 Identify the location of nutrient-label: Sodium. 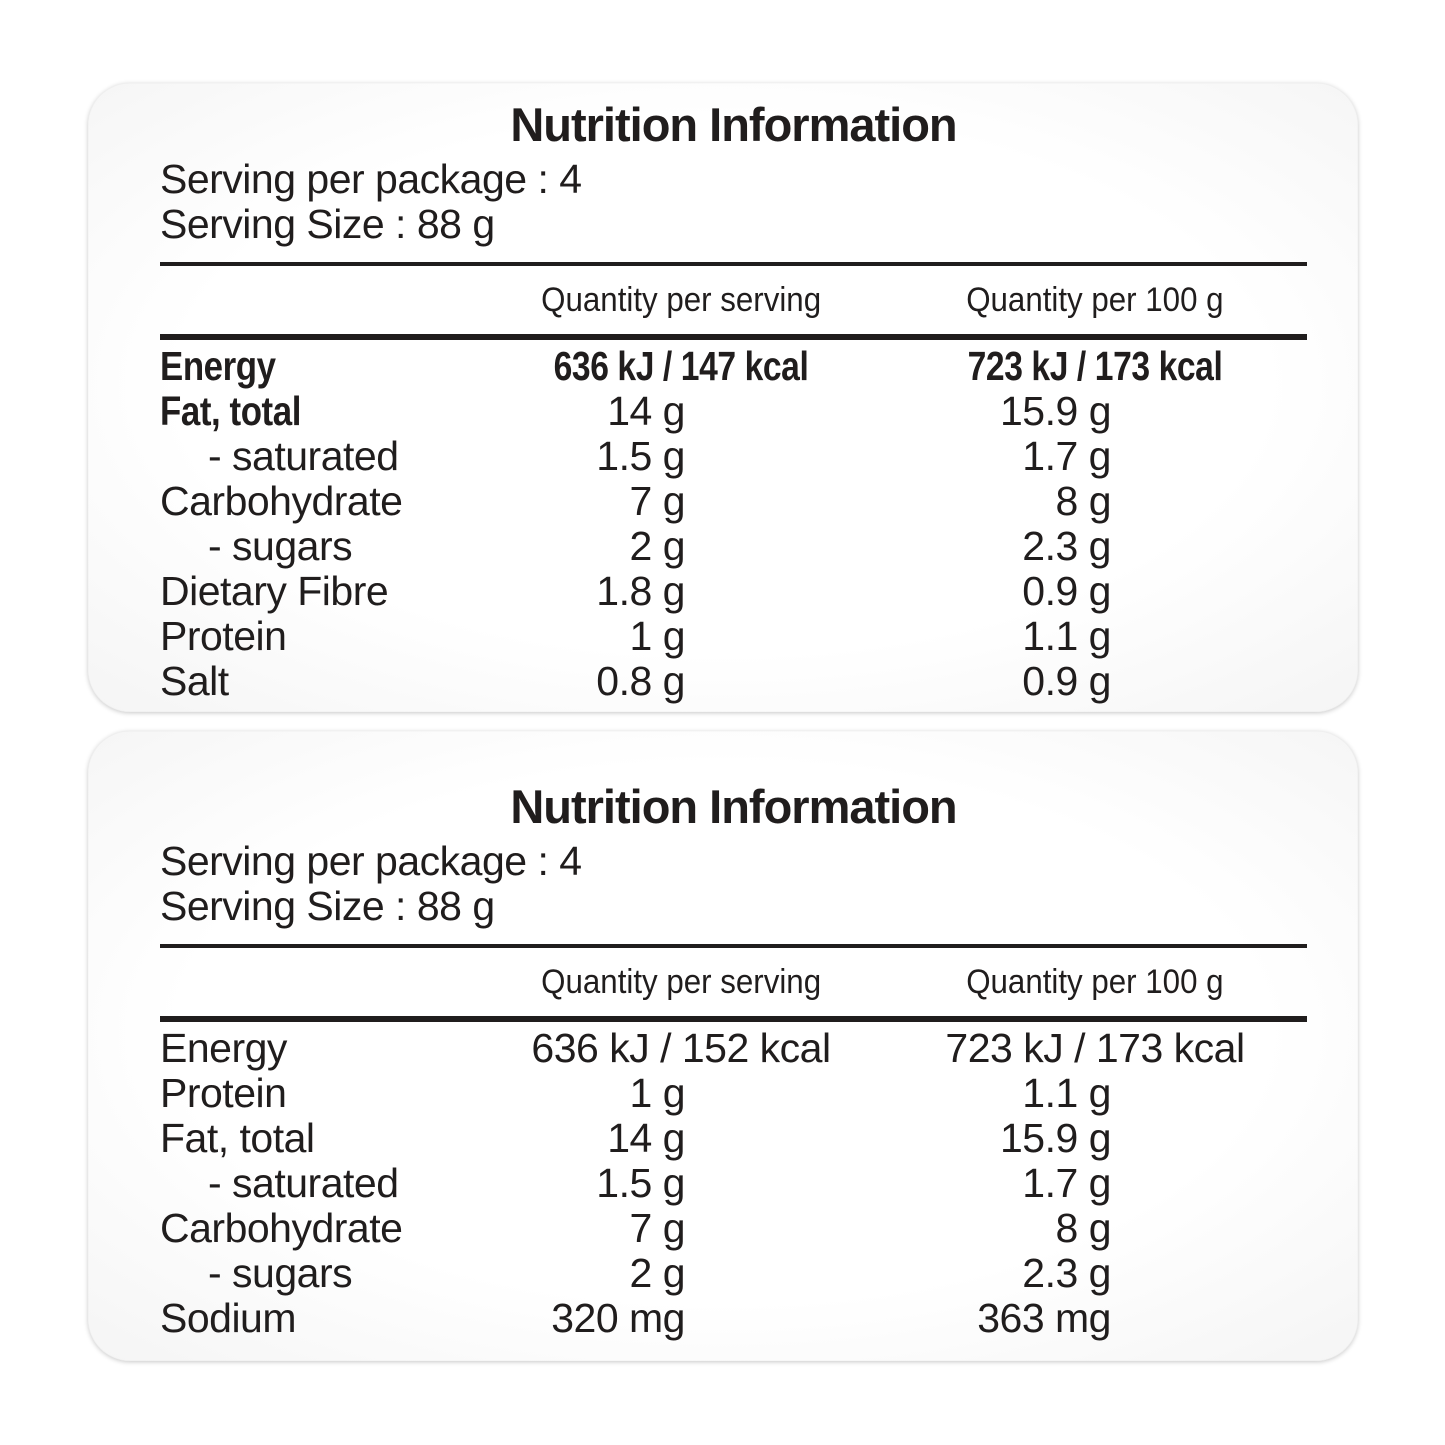
(228, 1318).